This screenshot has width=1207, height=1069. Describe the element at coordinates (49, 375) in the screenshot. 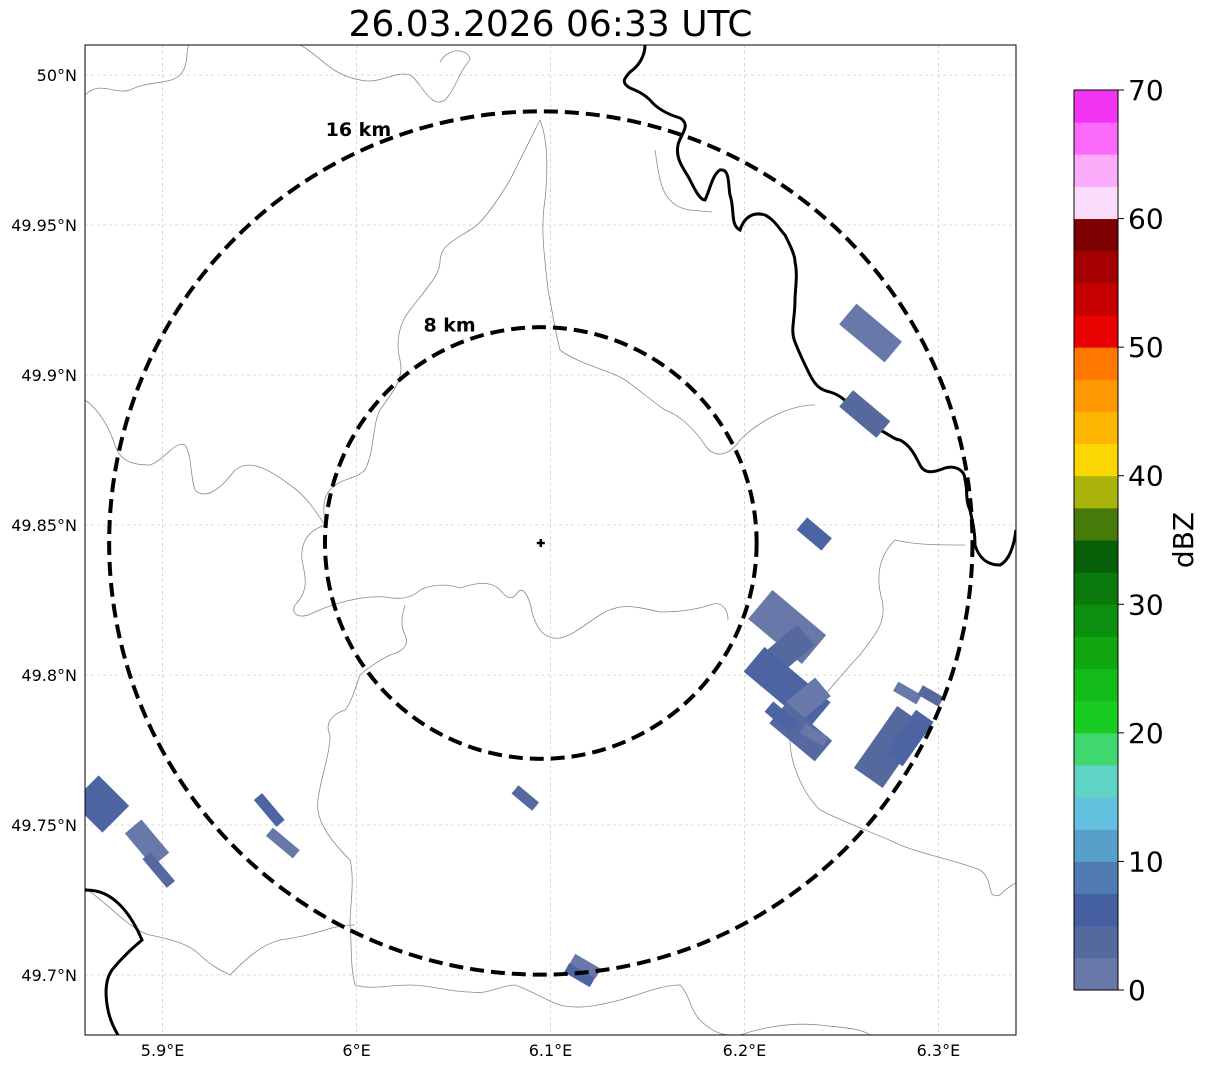

I see `y-tick-label: 49.9°N` at that location.